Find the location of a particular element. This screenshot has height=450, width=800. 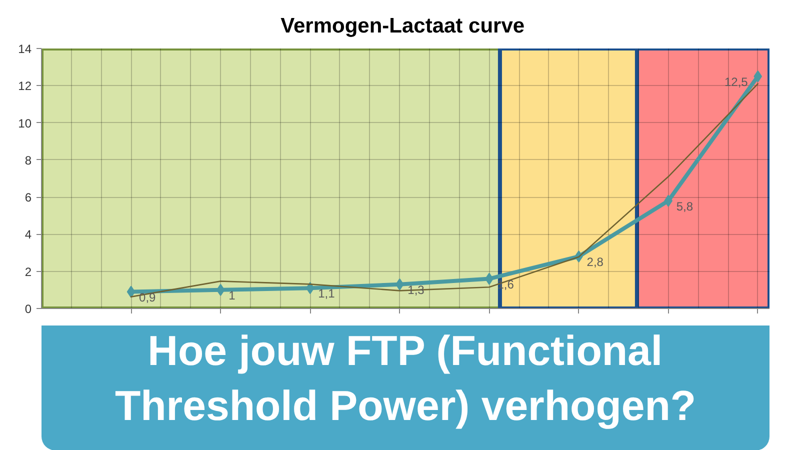

y-tick-label: 2 is located at coordinates (28, 271).